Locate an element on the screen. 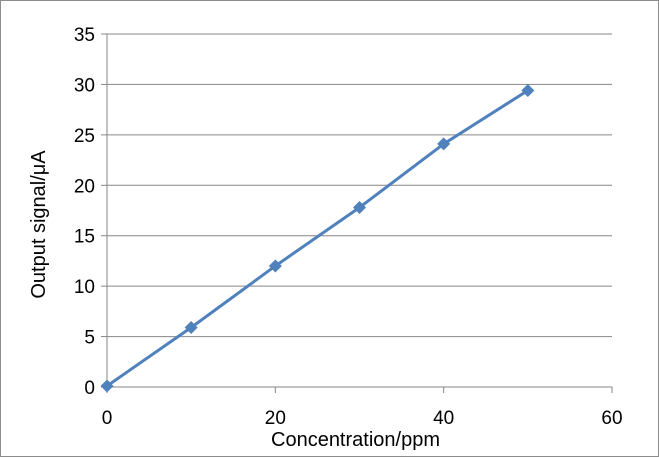 This screenshot has height=458, width=659. y-tick-label-35: 35 is located at coordinates (84, 35).